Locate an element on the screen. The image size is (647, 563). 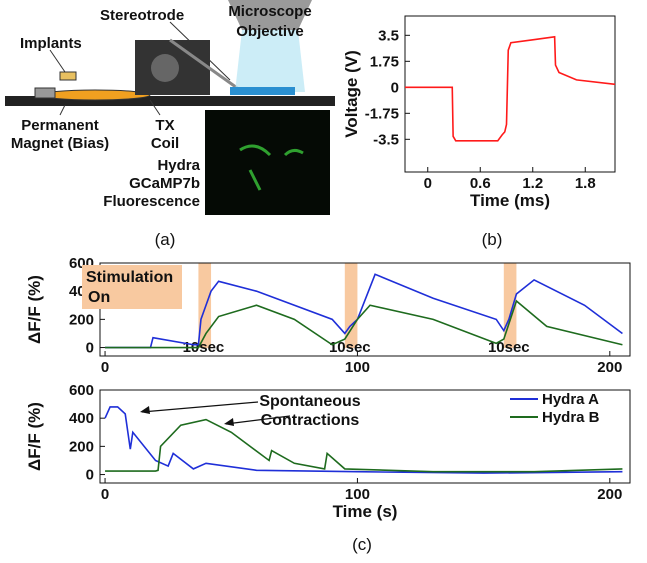
legend-label: Hydra B is located at coordinates (571, 417).